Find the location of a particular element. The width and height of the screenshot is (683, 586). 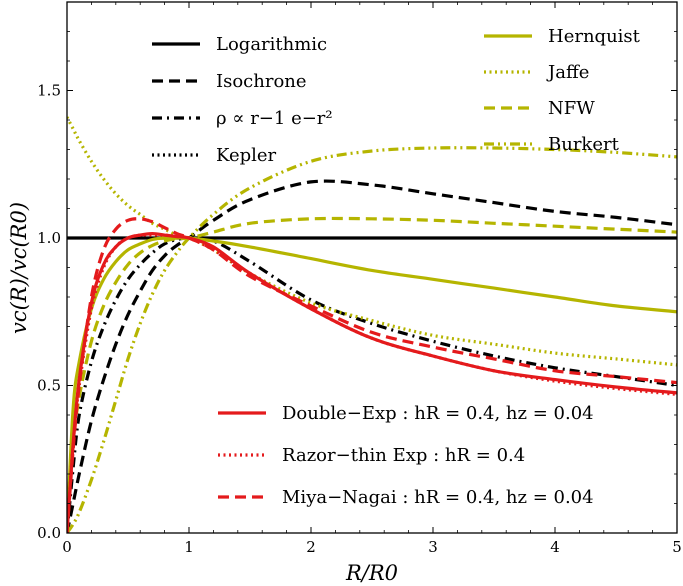

x-tick-label: 4 is located at coordinates (555, 547).